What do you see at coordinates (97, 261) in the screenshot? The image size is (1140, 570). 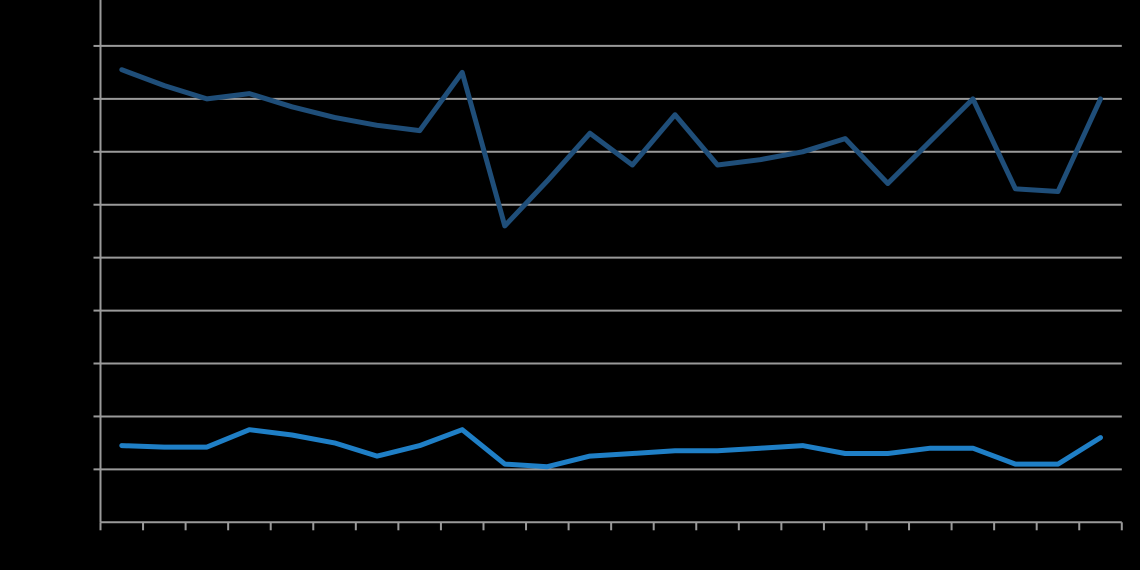 I see `y-axis` at bounding box center [97, 261].